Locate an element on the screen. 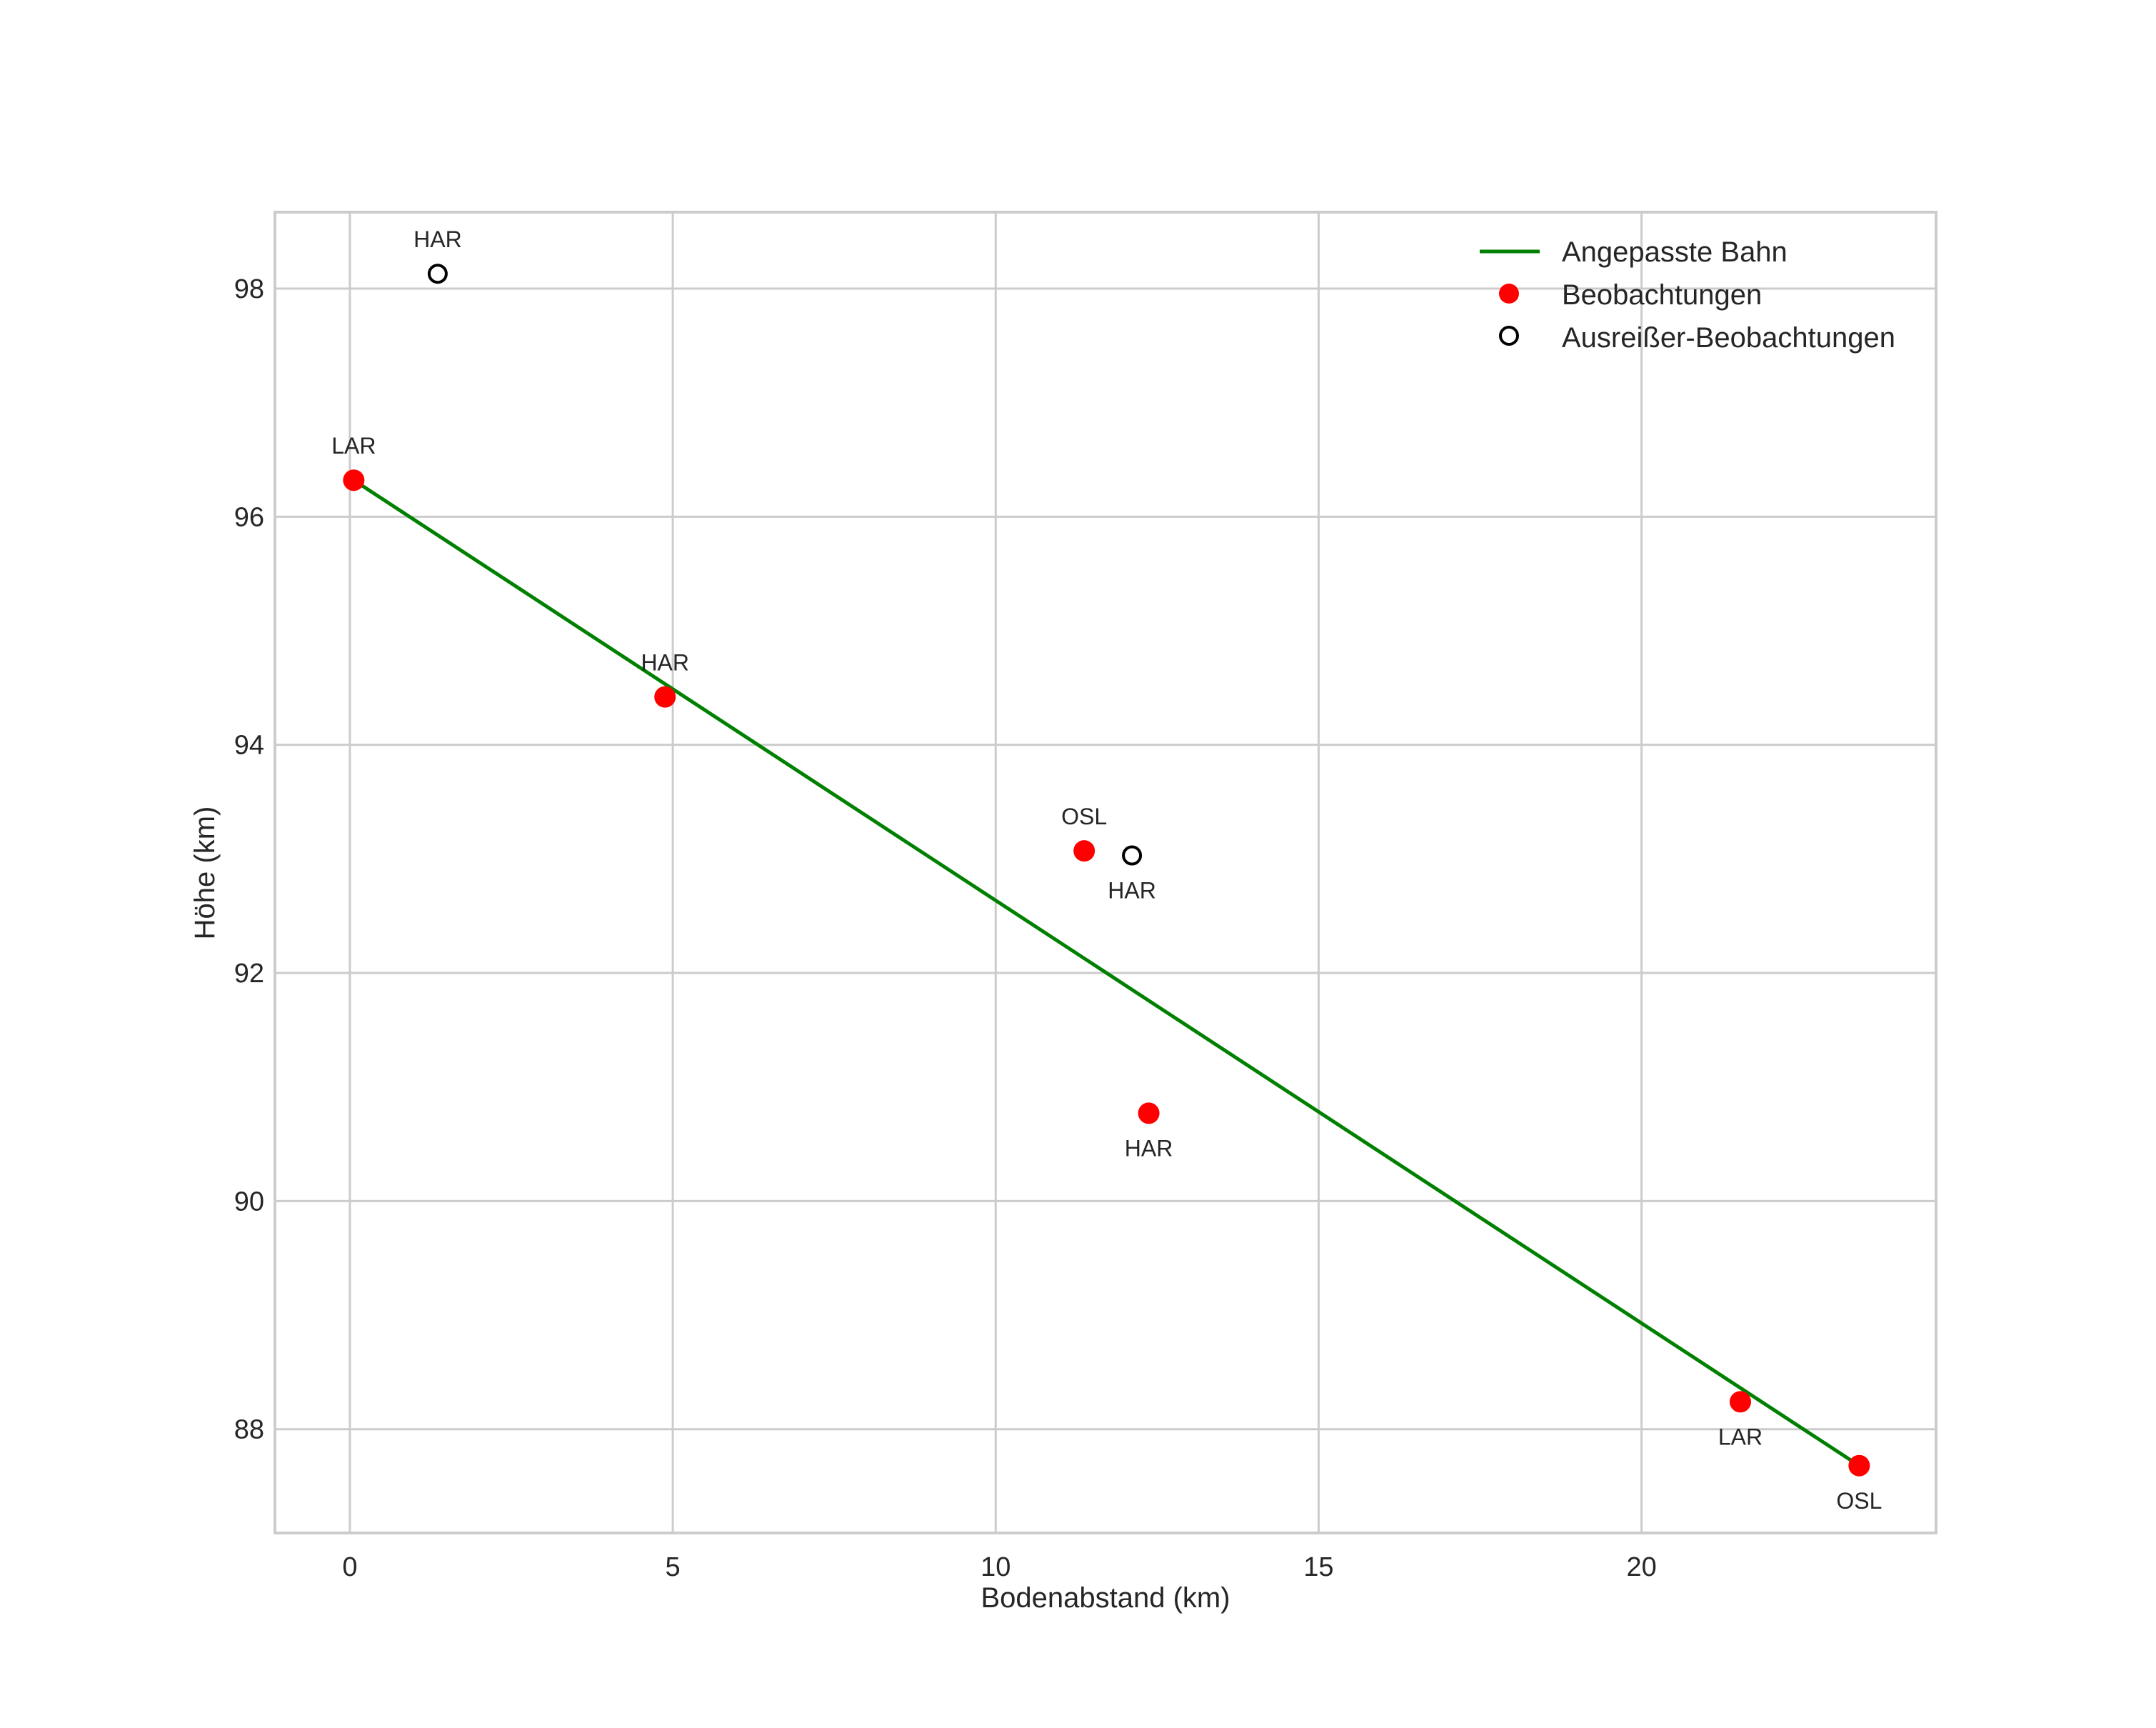 The width and height of the screenshot is (2156, 1728). legend-hollow-circle-icon is located at coordinates (1509, 336).